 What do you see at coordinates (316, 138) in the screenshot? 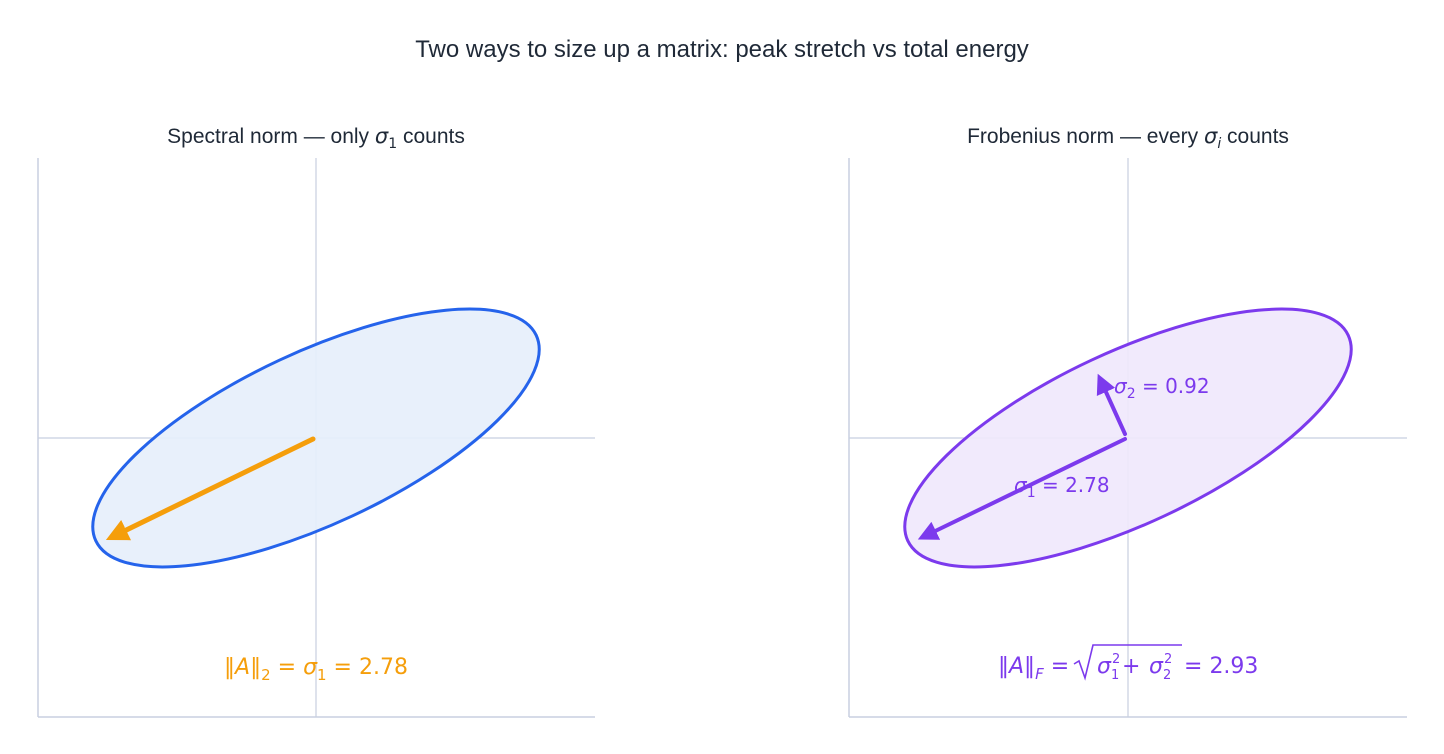
I see `spectral-panel-title: Spectral norm — only σ1 counts` at bounding box center [316, 138].